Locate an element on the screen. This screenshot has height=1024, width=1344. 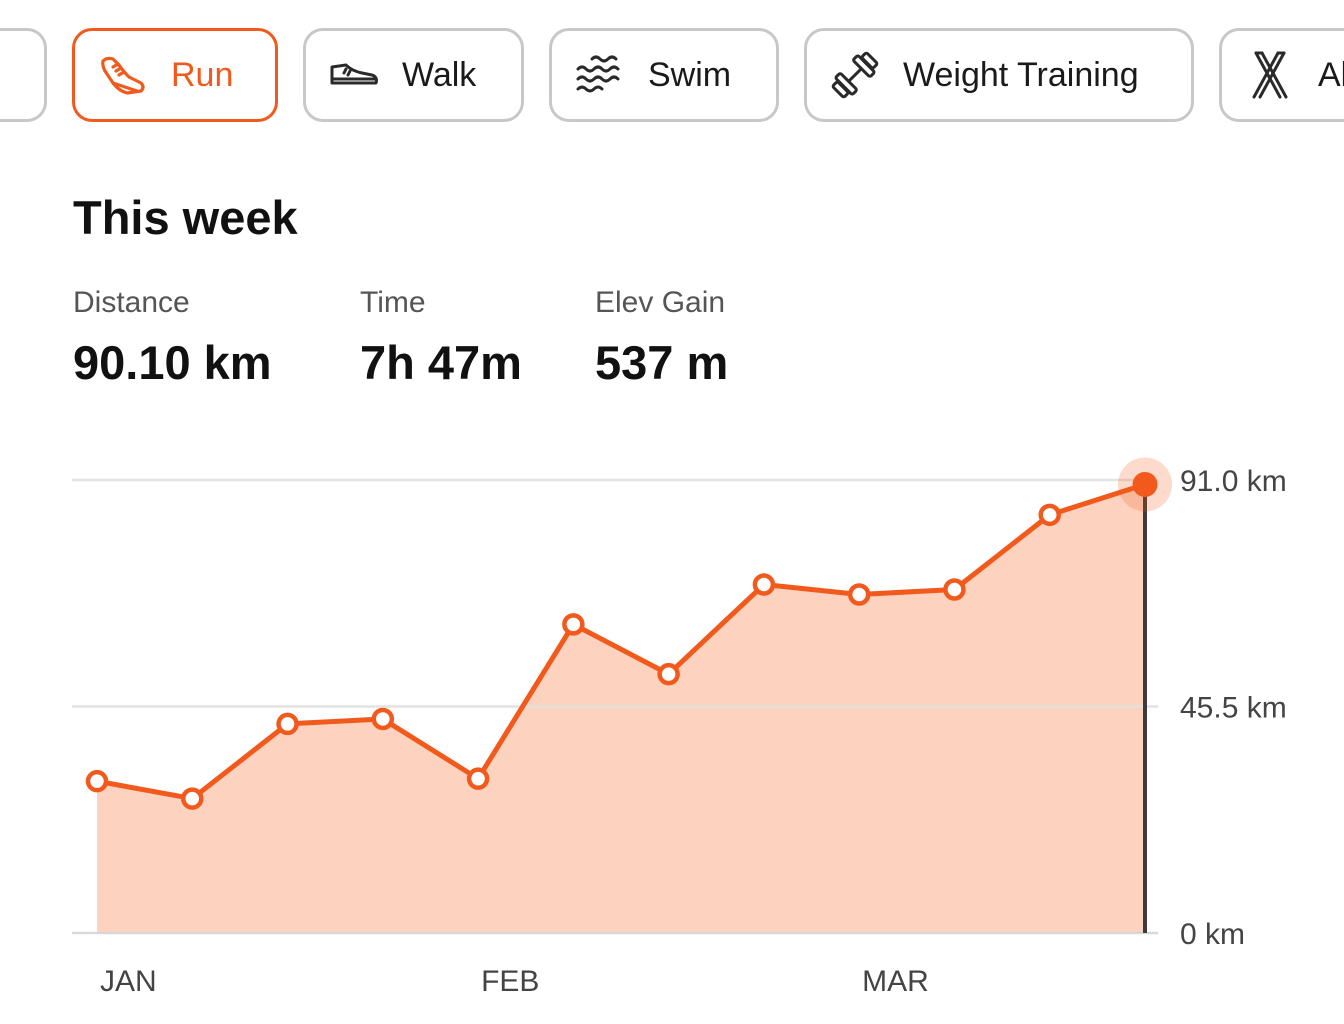
tab-partial-left is located at coordinates (23, 75).